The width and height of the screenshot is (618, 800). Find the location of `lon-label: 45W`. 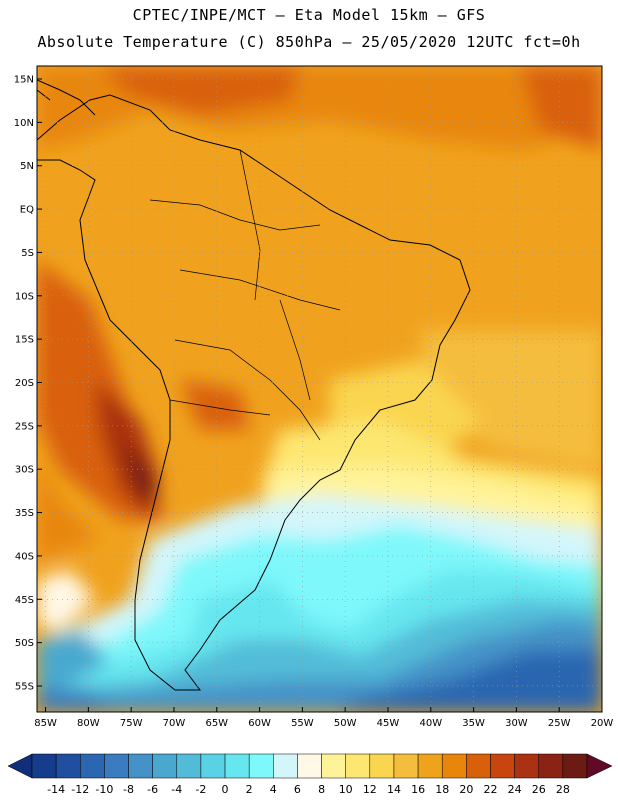

lon-label: 45W is located at coordinates (388, 723).